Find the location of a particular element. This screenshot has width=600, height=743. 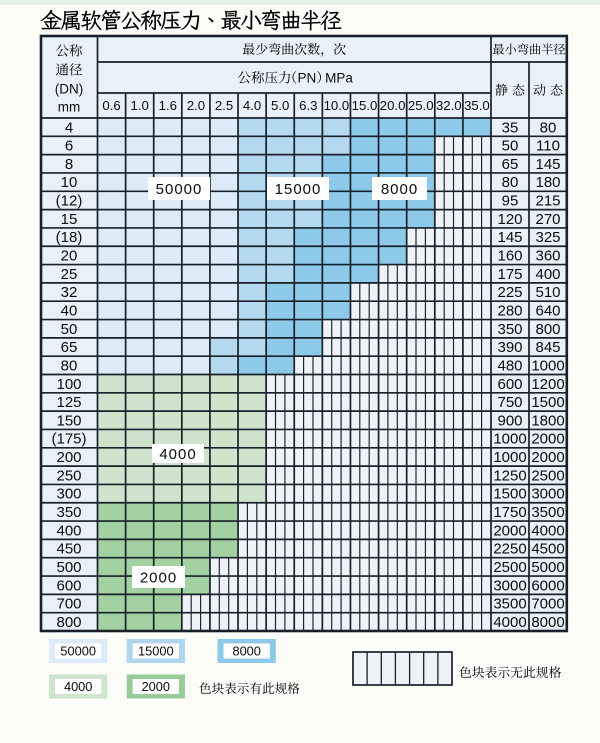

svg-text: PN is located at coordinates (307, 77).